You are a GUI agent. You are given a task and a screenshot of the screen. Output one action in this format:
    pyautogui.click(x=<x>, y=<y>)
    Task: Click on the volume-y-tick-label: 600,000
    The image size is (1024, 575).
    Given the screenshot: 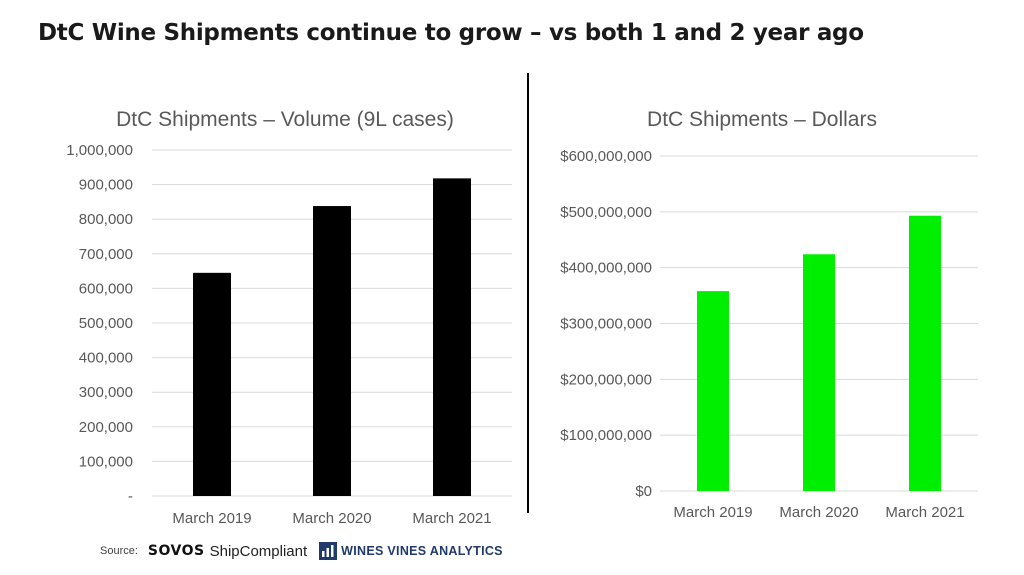 What is the action you would take?
    pyautogui.click(x=106, y=288)
    